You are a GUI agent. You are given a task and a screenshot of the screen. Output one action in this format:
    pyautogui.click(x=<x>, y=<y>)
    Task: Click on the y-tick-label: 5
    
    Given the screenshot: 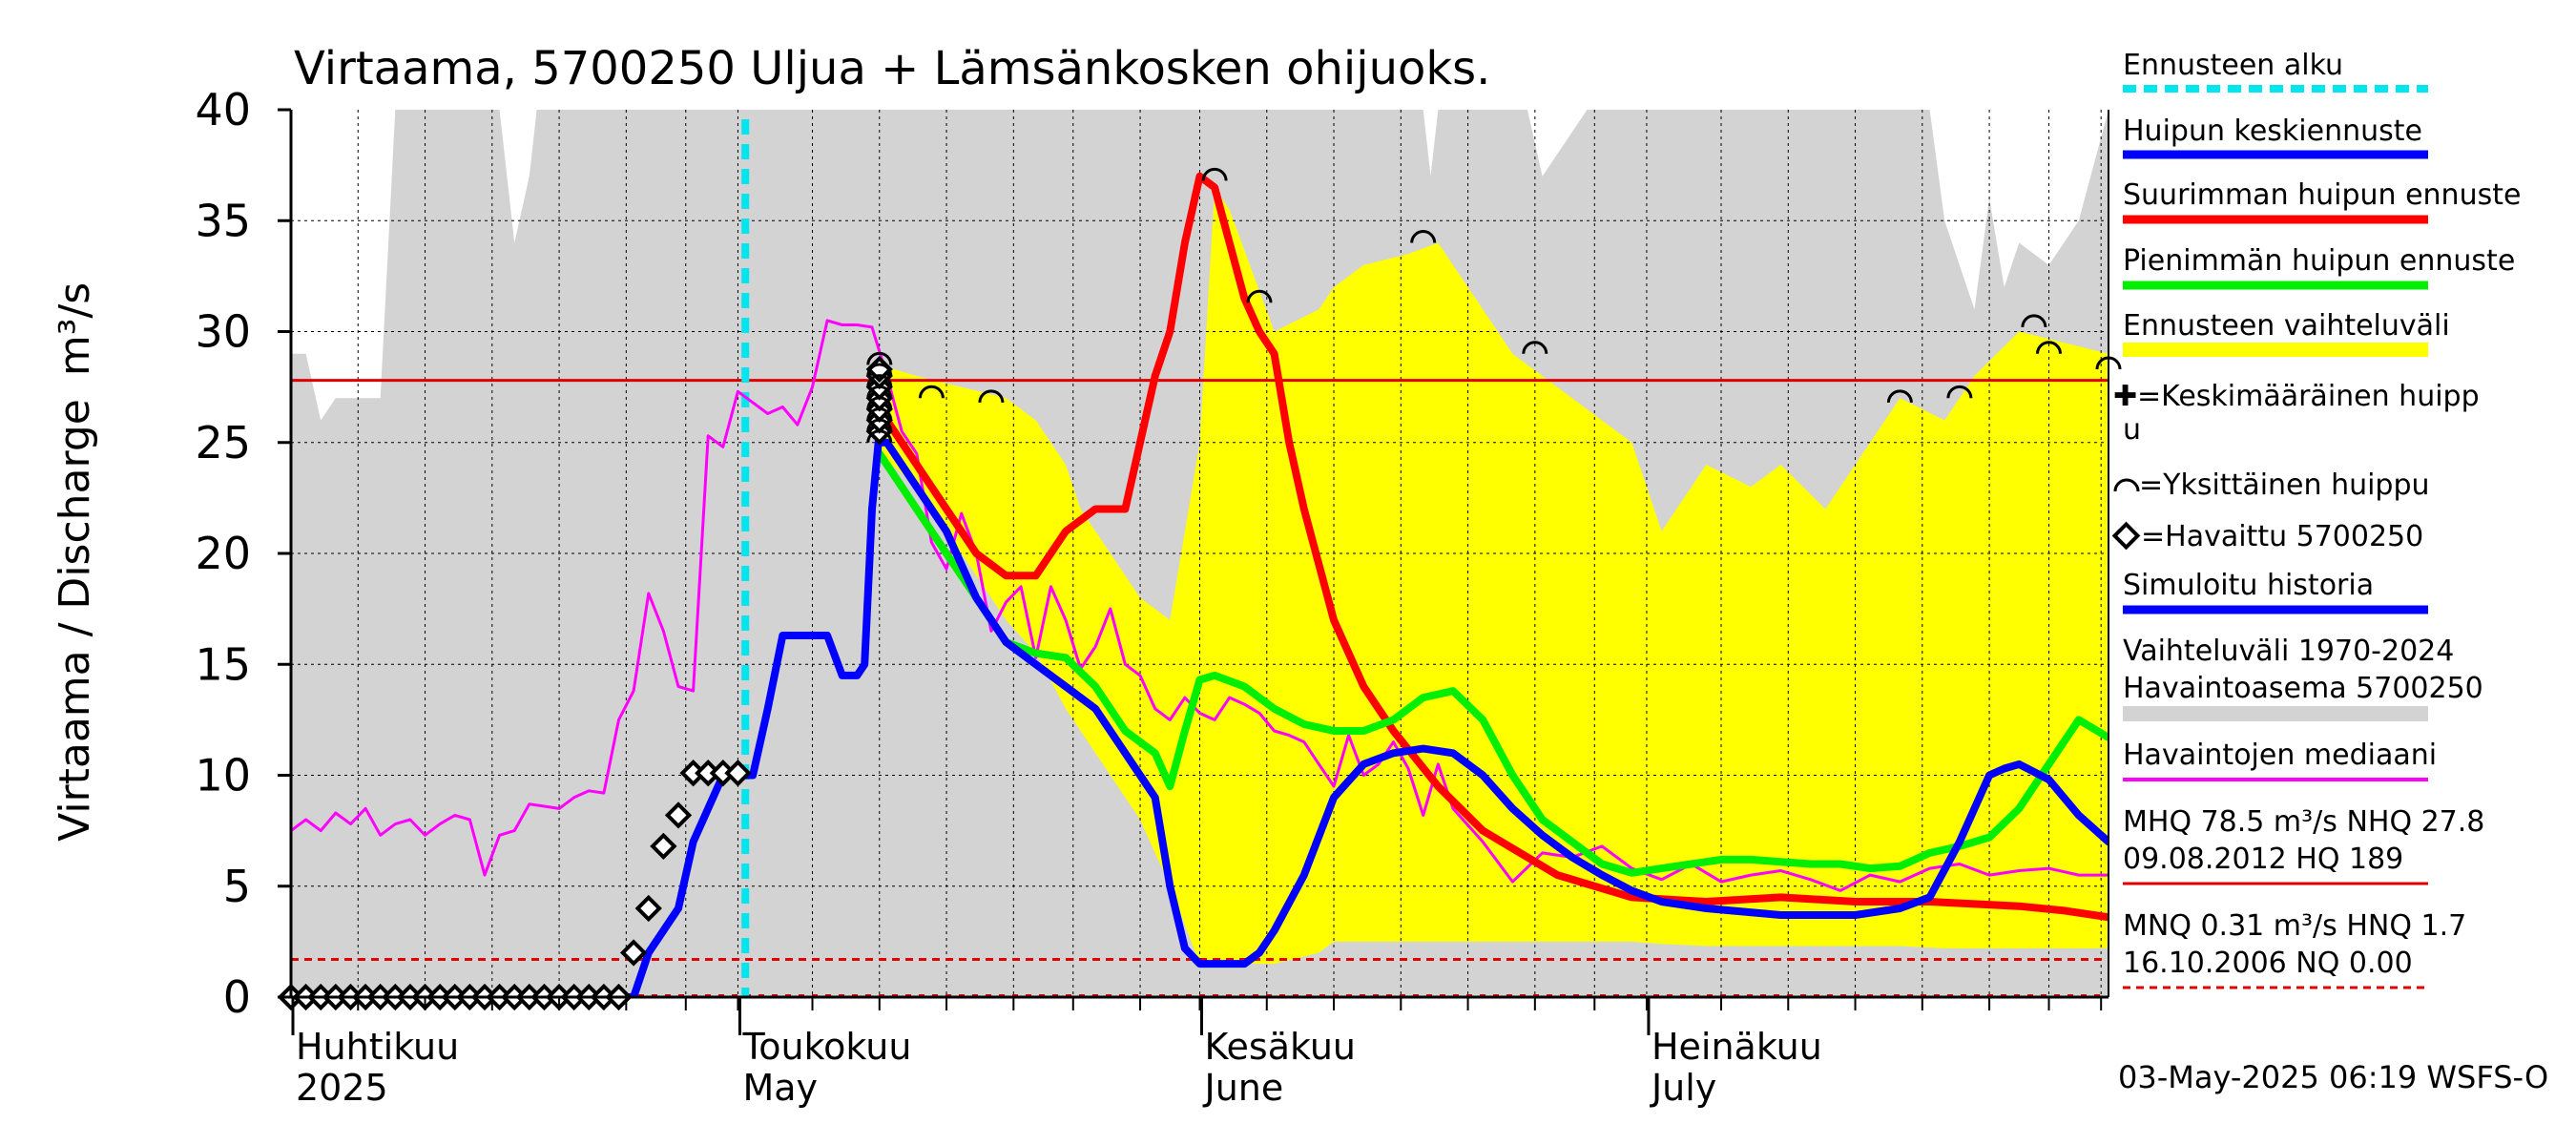 What is the action you would take?
    pyautogui.click(x=237, y=886)
    